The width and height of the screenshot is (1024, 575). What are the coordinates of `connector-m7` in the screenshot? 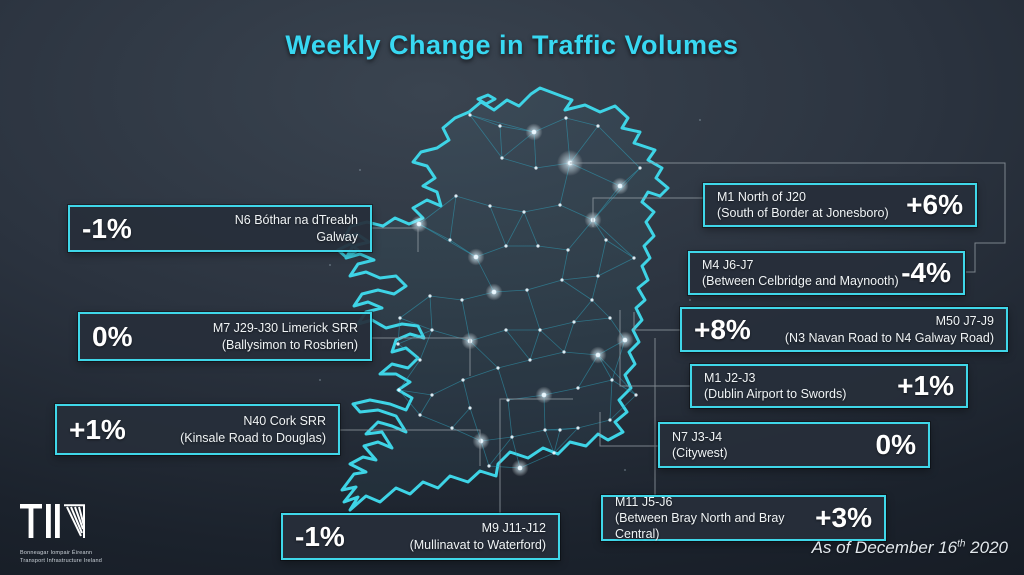 It's located at (421, 356).